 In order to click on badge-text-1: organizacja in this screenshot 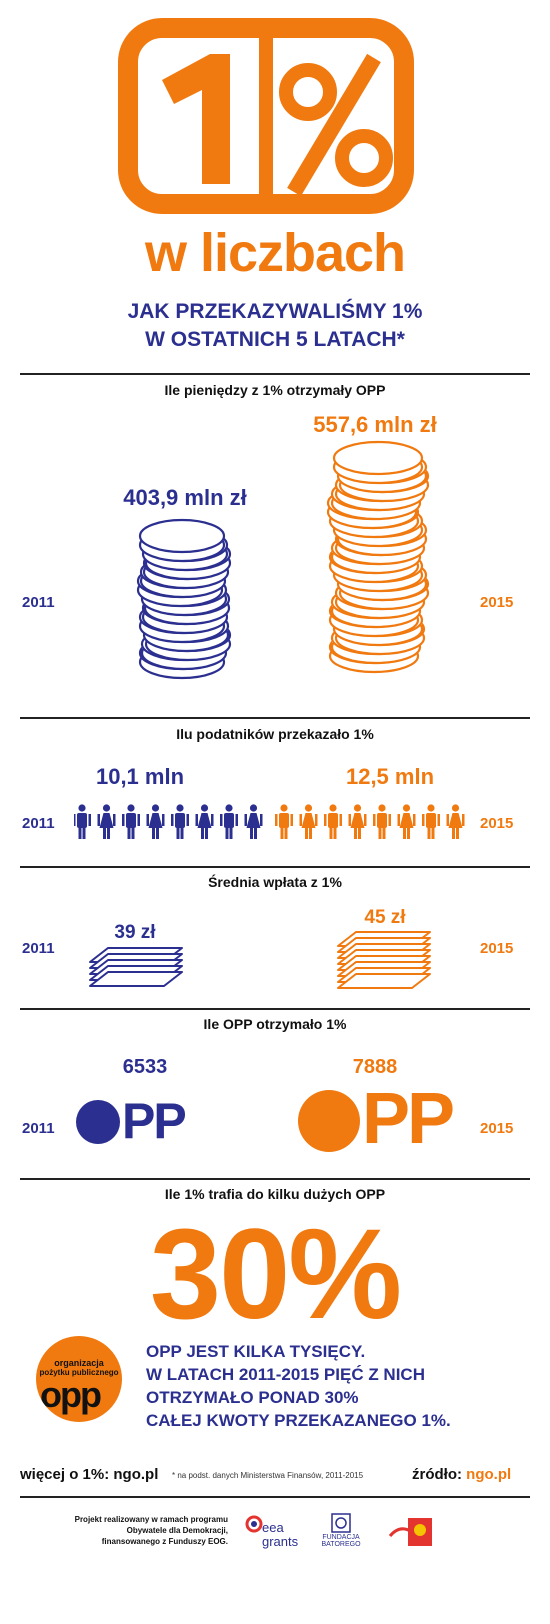, I will do `click(79, 1363)`.